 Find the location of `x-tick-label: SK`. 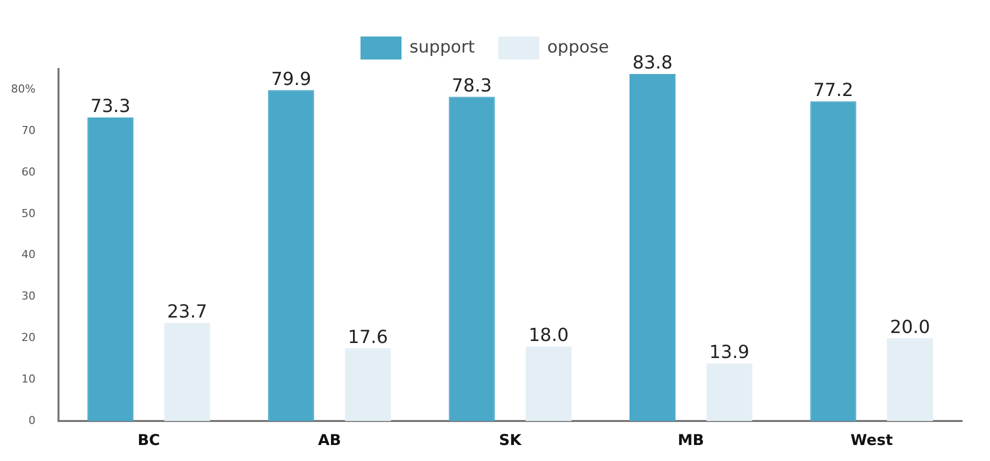

x-tick-label: SK is located at coordinates (511, 439).